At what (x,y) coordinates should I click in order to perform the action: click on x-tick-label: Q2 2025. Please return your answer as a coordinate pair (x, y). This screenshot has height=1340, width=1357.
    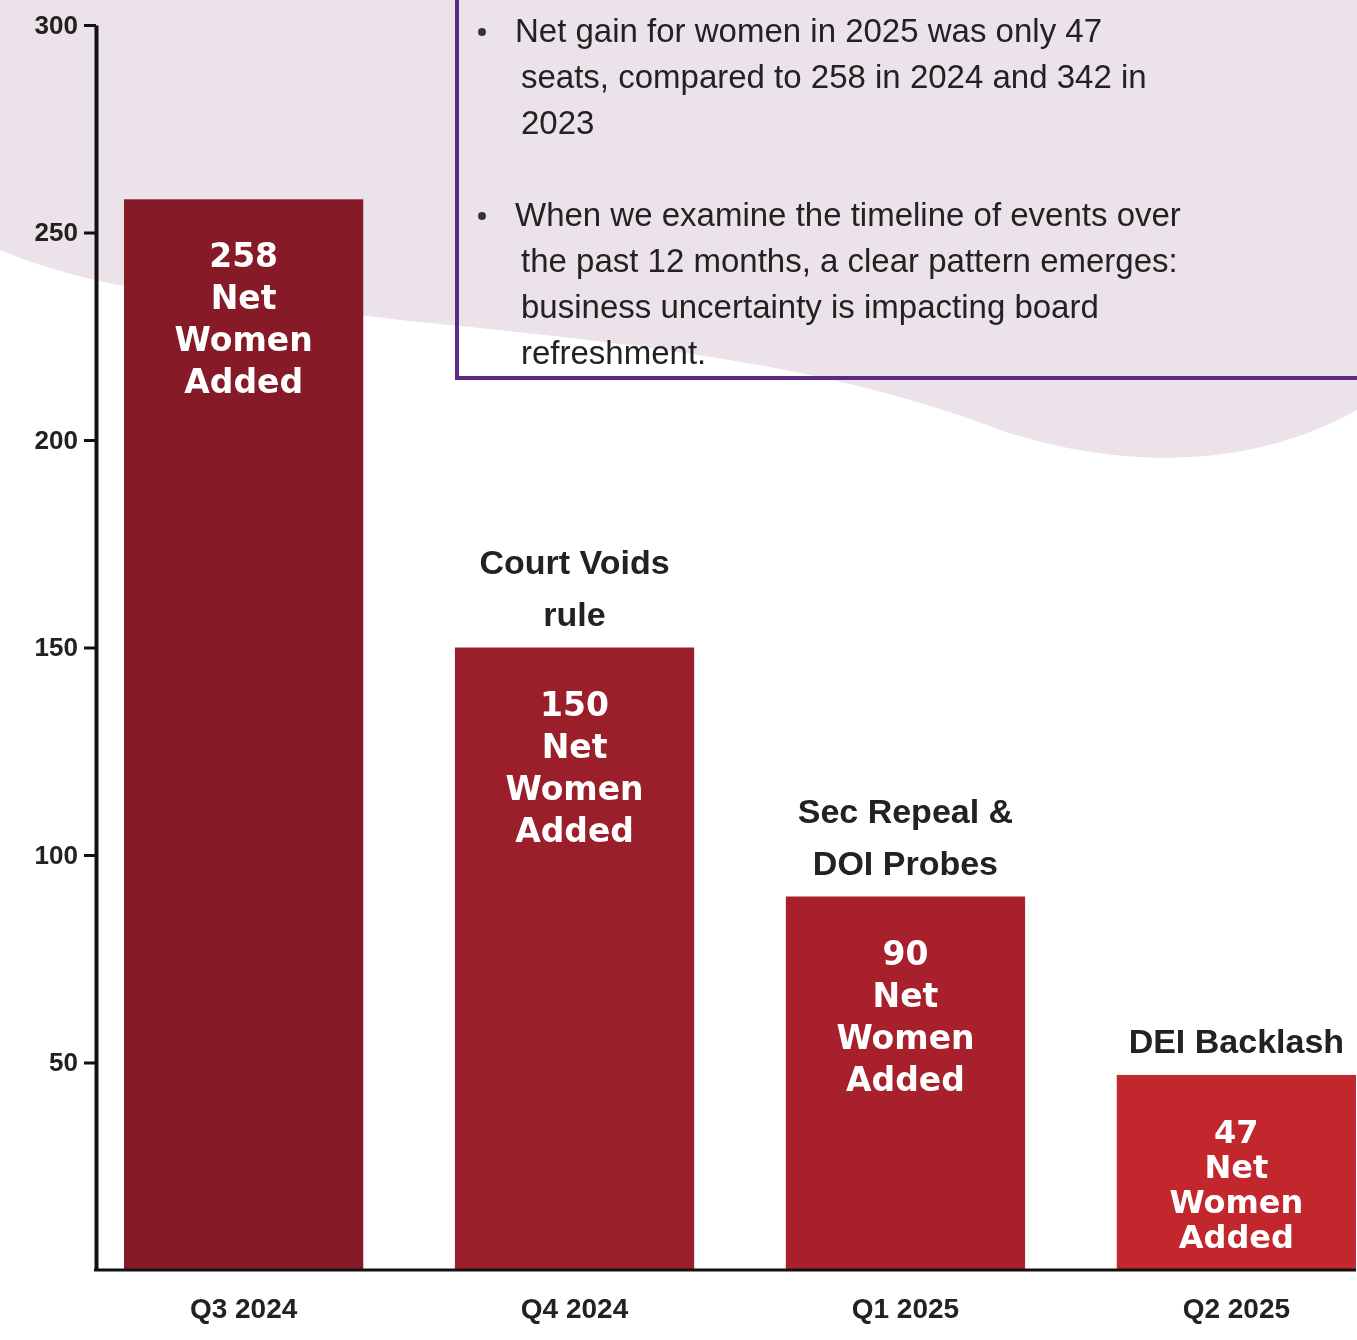
    Looking at the image, I should click on (1236, 1308).